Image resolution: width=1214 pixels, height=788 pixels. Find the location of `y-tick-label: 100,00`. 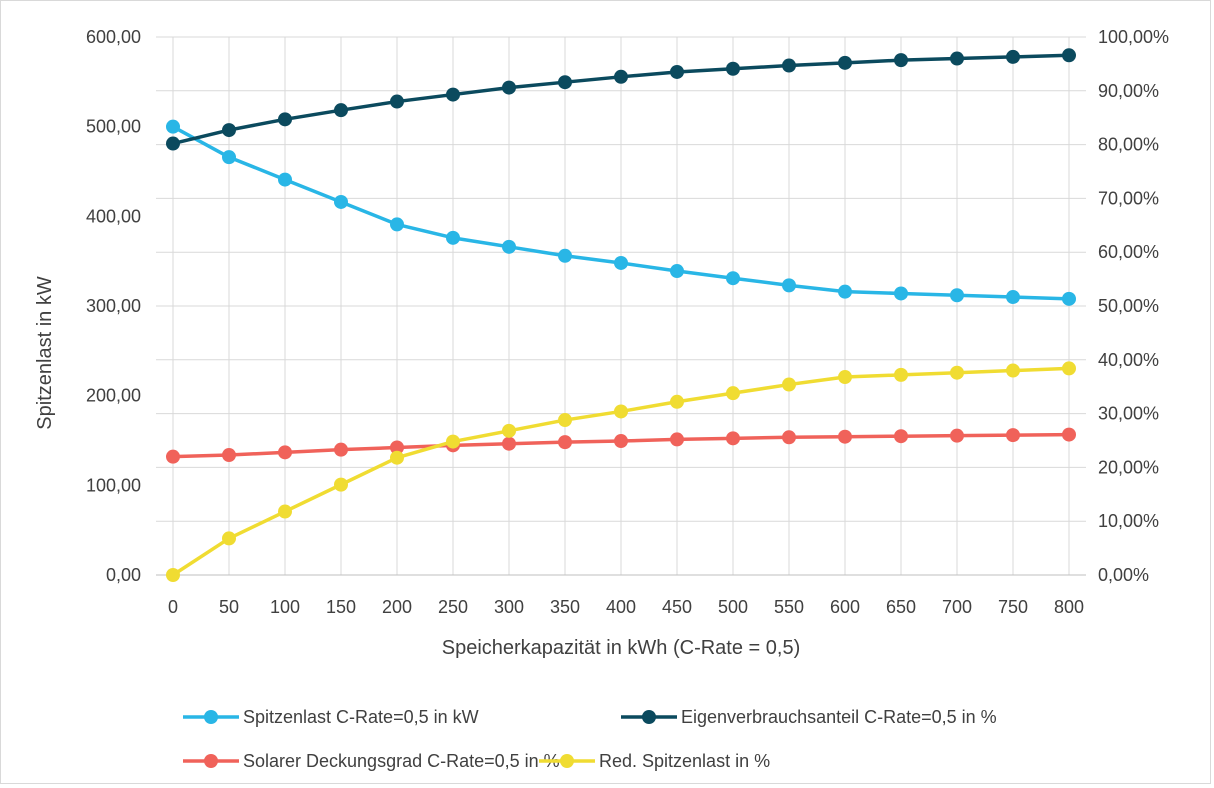

y-tick-label: 100,00 is located at coordinates (113, 485).